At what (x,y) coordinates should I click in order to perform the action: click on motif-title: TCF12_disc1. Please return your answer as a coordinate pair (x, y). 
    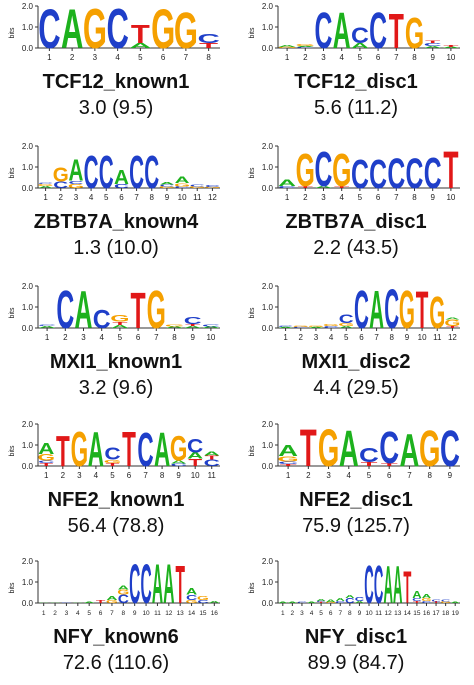
    Looking at the image, I should click on (356, 82).